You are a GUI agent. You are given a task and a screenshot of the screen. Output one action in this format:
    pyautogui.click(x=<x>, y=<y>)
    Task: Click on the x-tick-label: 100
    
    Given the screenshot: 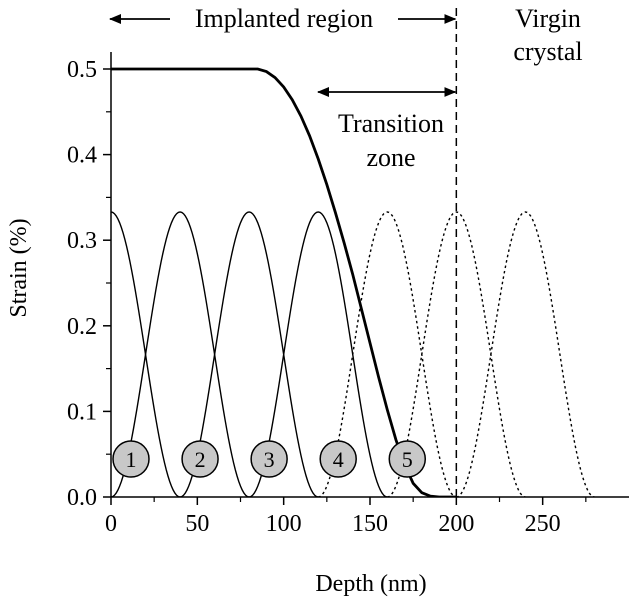 What is the action you would take?
    pyautogui.click(x=284, y=524)
    